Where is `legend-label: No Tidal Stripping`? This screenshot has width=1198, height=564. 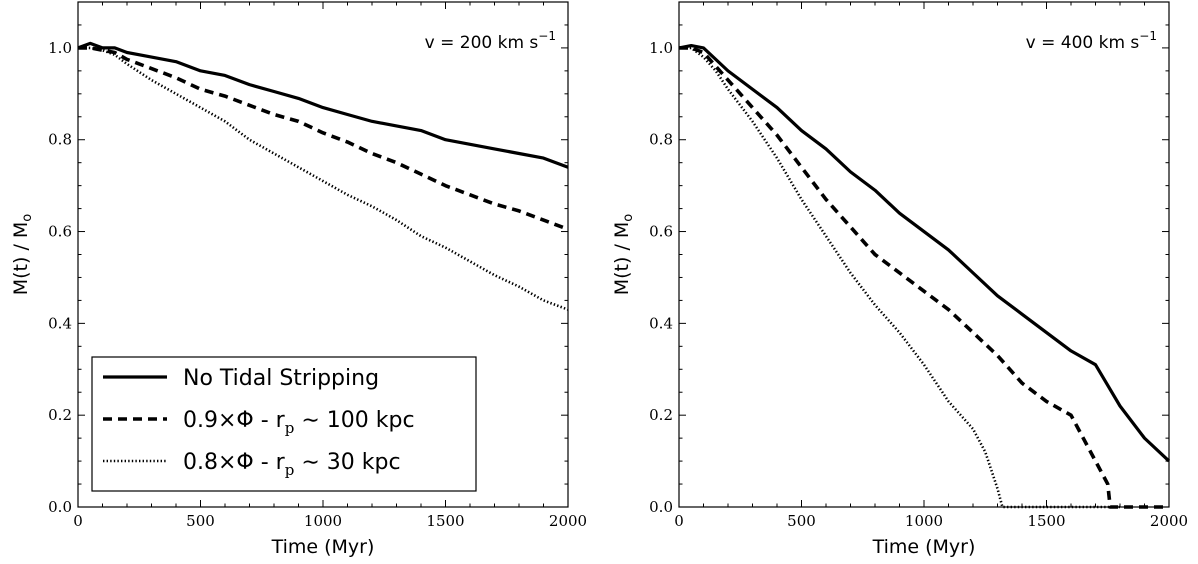
legend-label: No Tidal Stripping is located at coordinates (281, 378).